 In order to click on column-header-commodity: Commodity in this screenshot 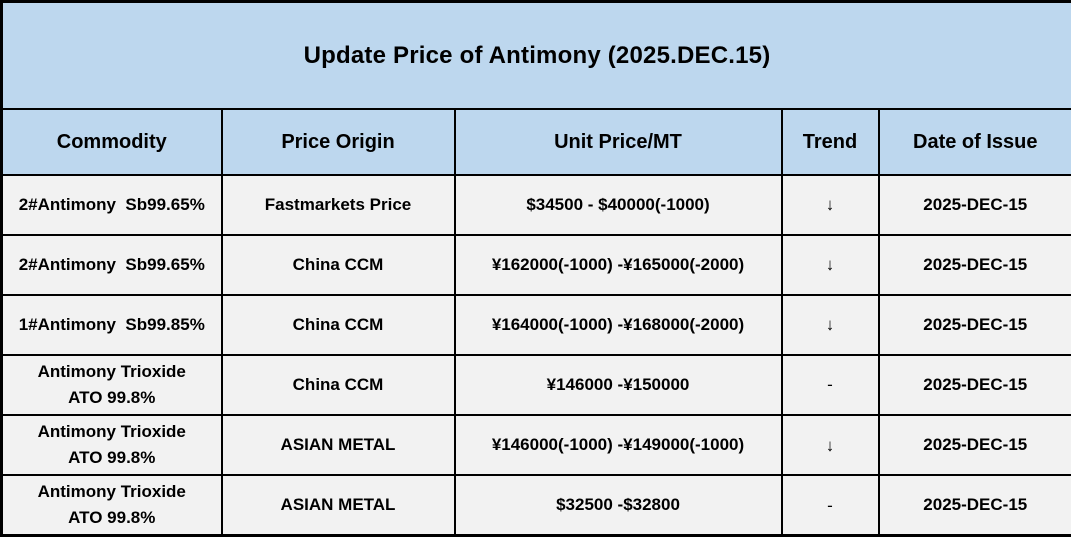, I will do `click(111, 142)`.